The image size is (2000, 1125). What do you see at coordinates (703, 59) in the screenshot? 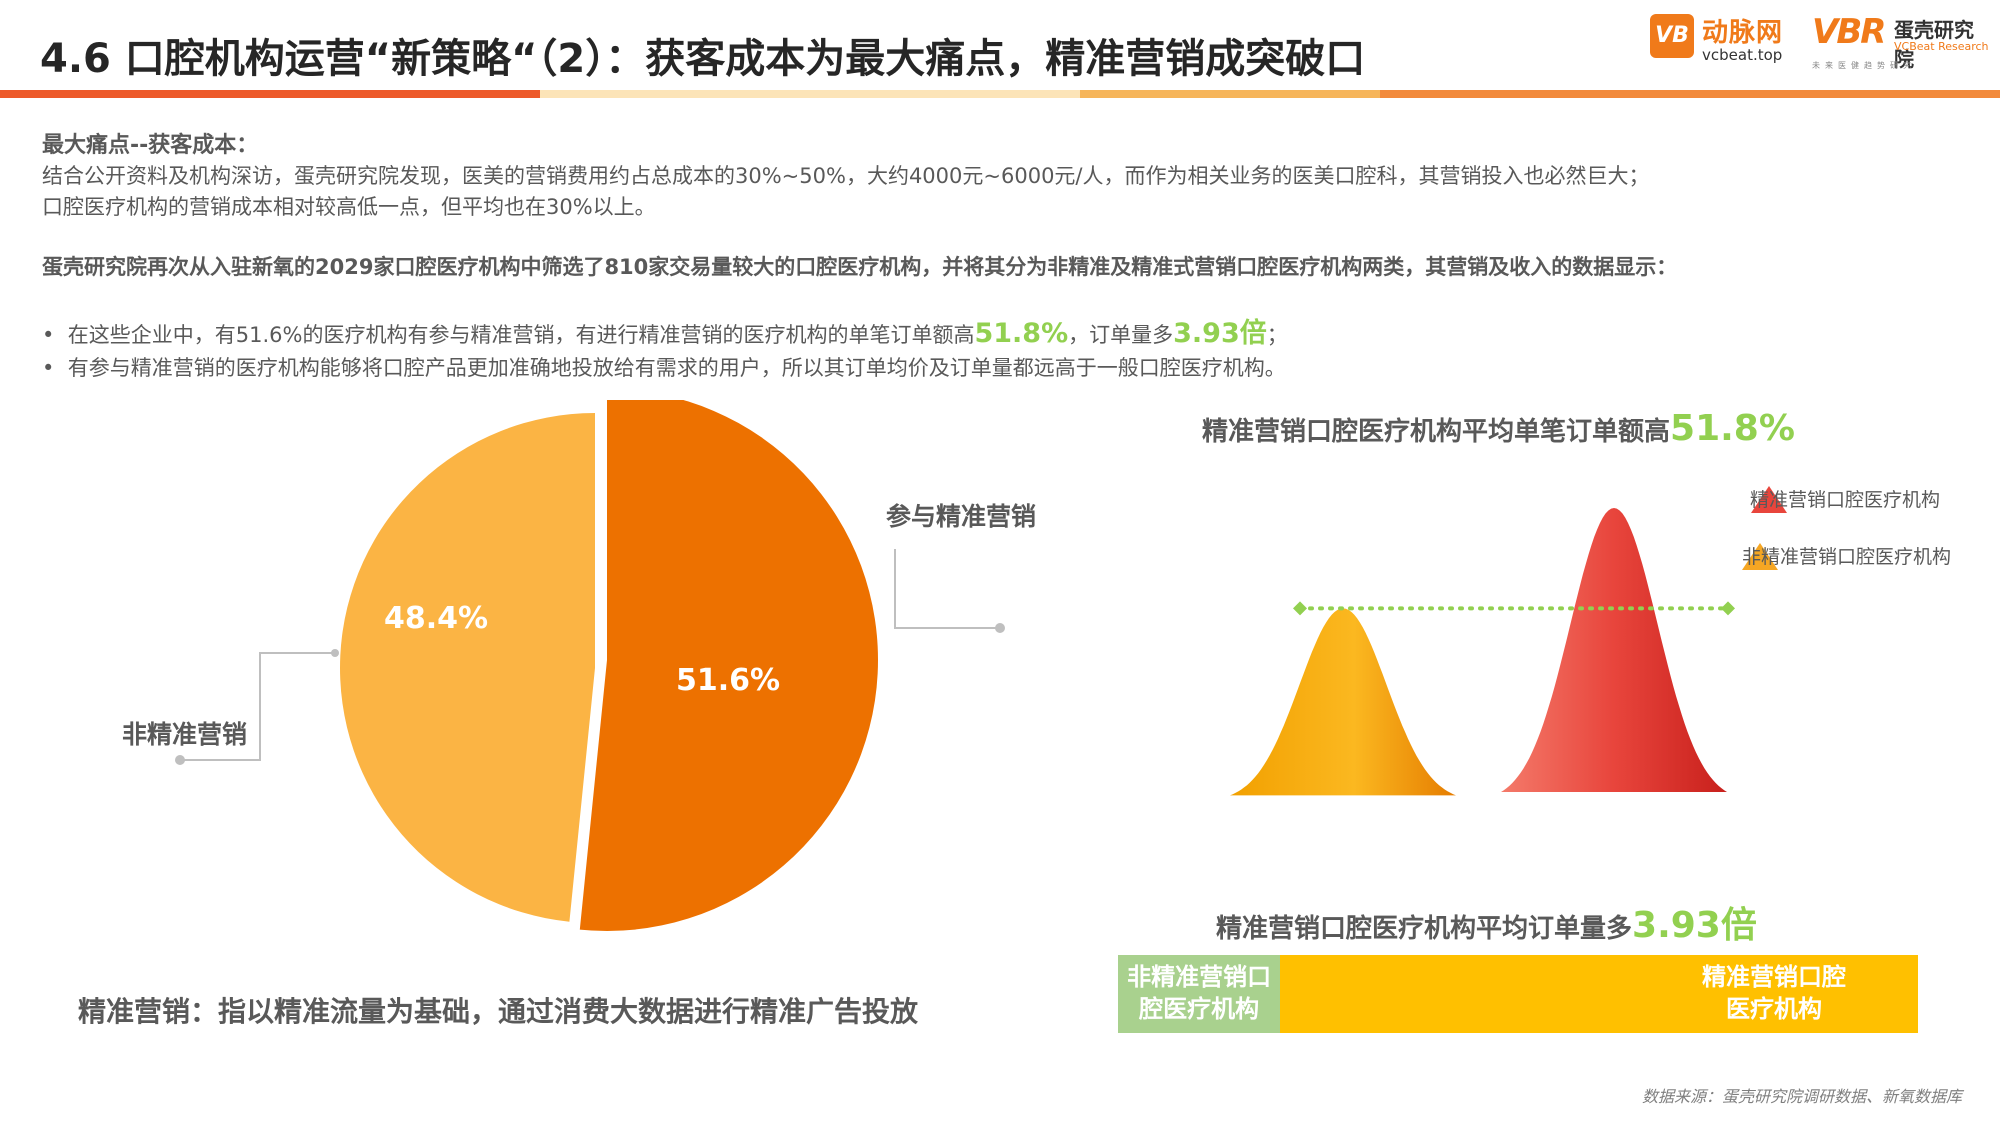
I see `page-title: 4.6 口腔机构运营“新策略“（2）：获客成本为最大痛点，精准营销成突破口` at bounding box center [703, 59].